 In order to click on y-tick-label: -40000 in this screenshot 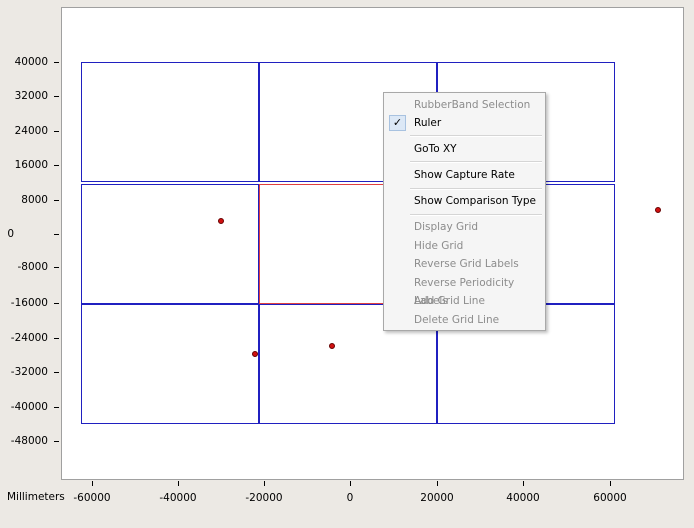, I will do `click(29, 407)`.